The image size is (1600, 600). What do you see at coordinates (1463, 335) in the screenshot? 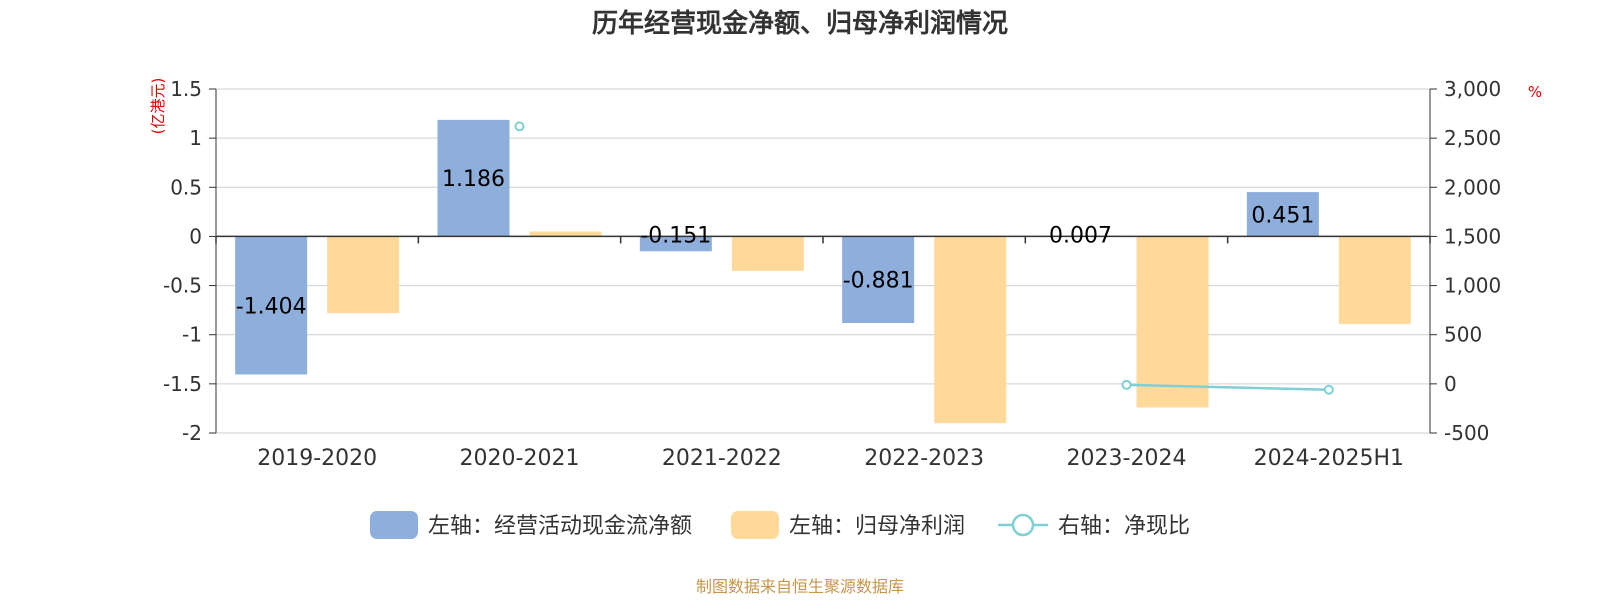
I see `right-tick-label: 500` at bounding box center [1463, 335].